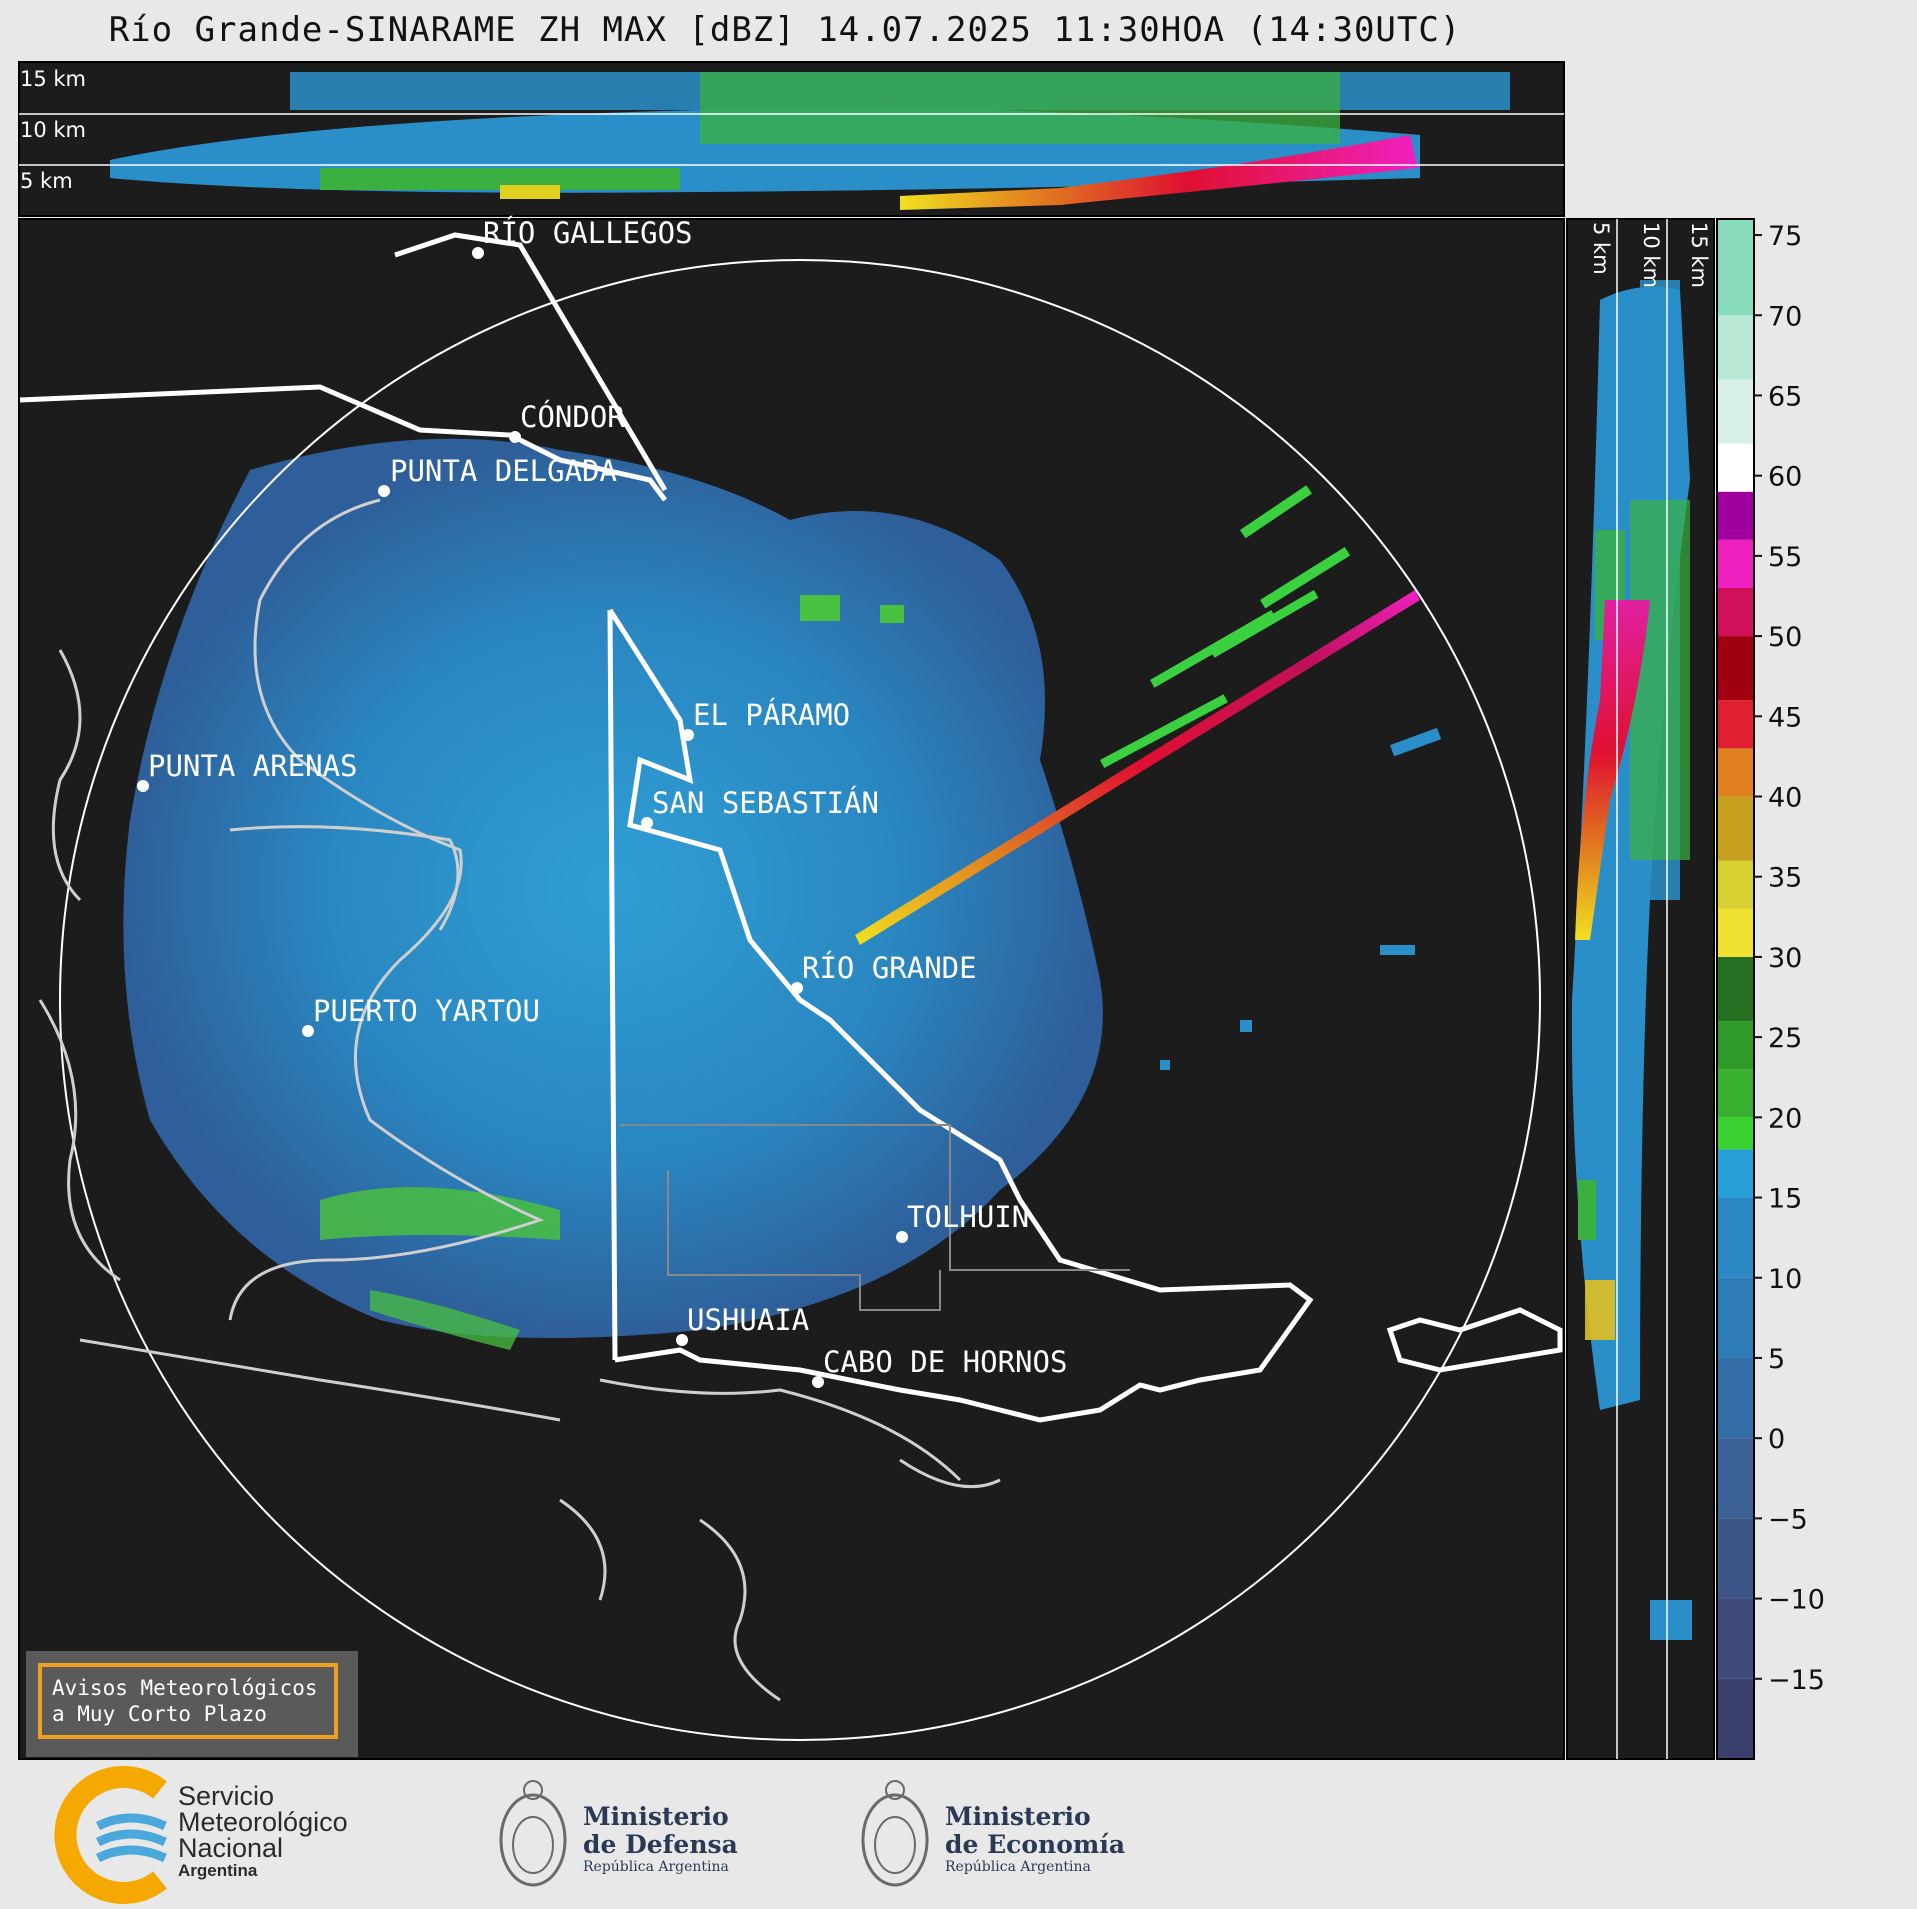 Image resolution: width=1917 pixels, height=1909 pixels. I want to click on city-label-punta-delgada: PUNTA DELGADA, so click(503, 471).